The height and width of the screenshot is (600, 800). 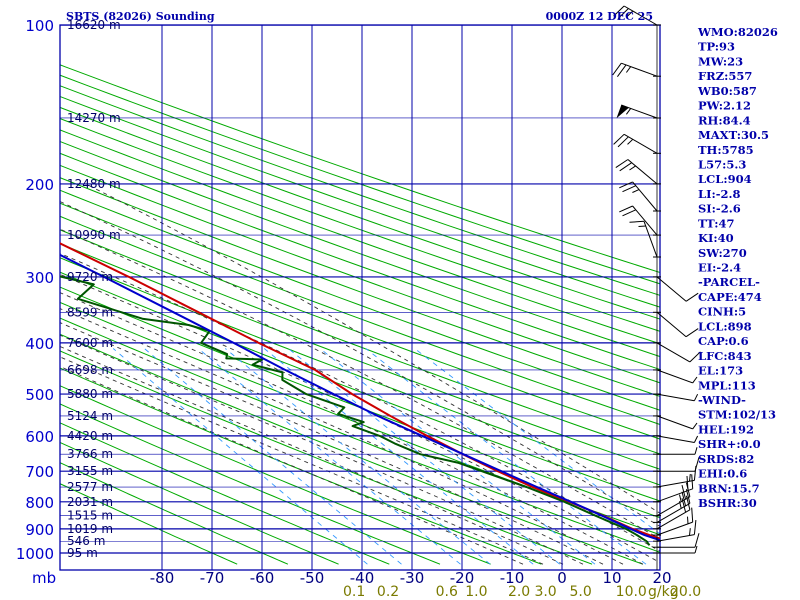 What do you see at coordinates (725, 179) in the screenshot?
I see `index-entry: LCL:904` at bounding box center [725, 179].